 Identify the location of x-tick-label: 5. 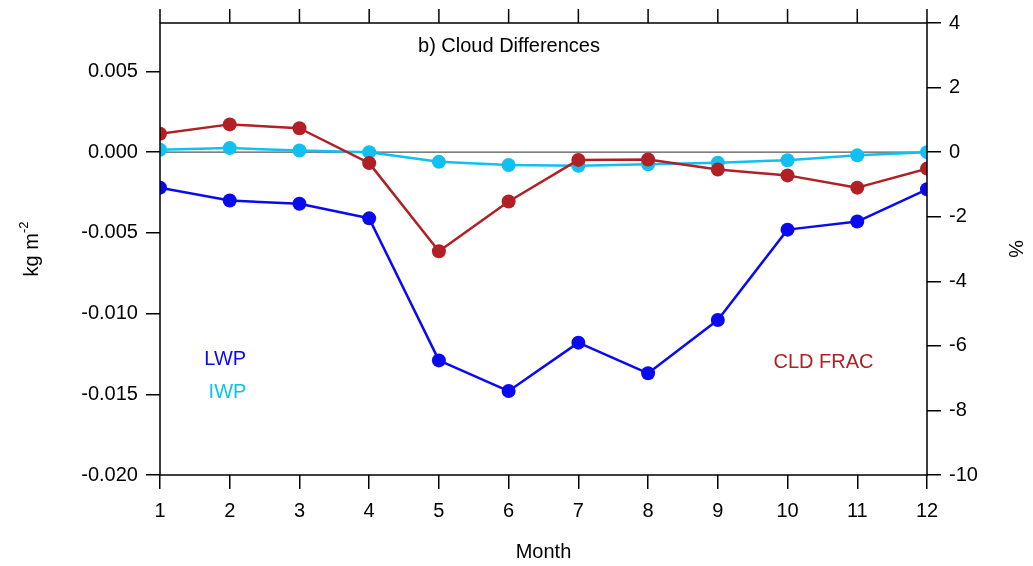
(439, 509).